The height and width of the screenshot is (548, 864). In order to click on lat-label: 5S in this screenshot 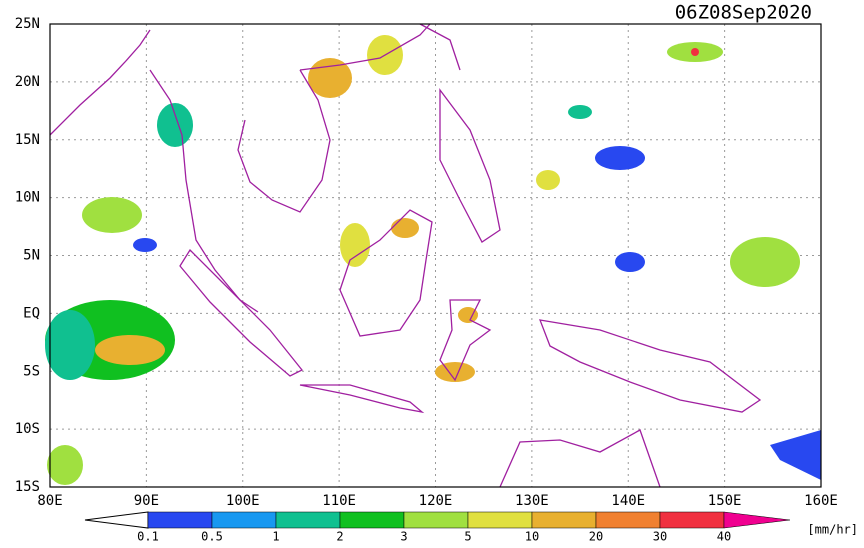, I will do `click(31, 371)`.